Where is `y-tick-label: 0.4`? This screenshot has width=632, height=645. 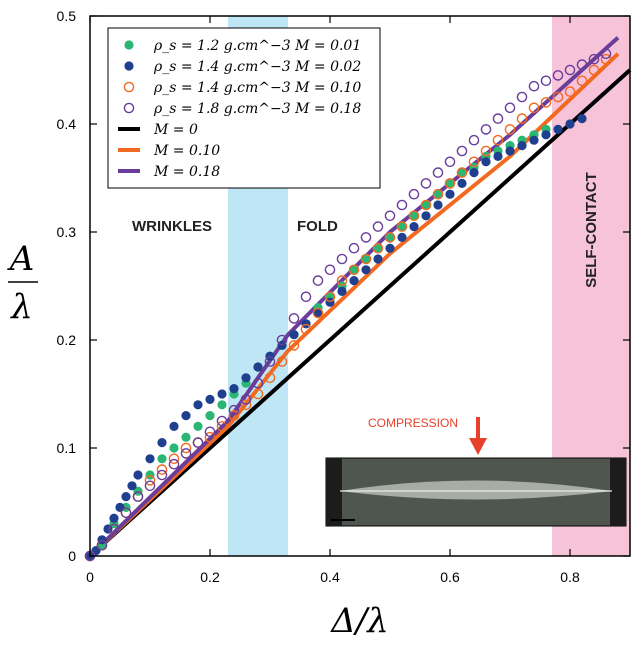
y-tick-label: 0.4 is located at coordinates (67, 124).